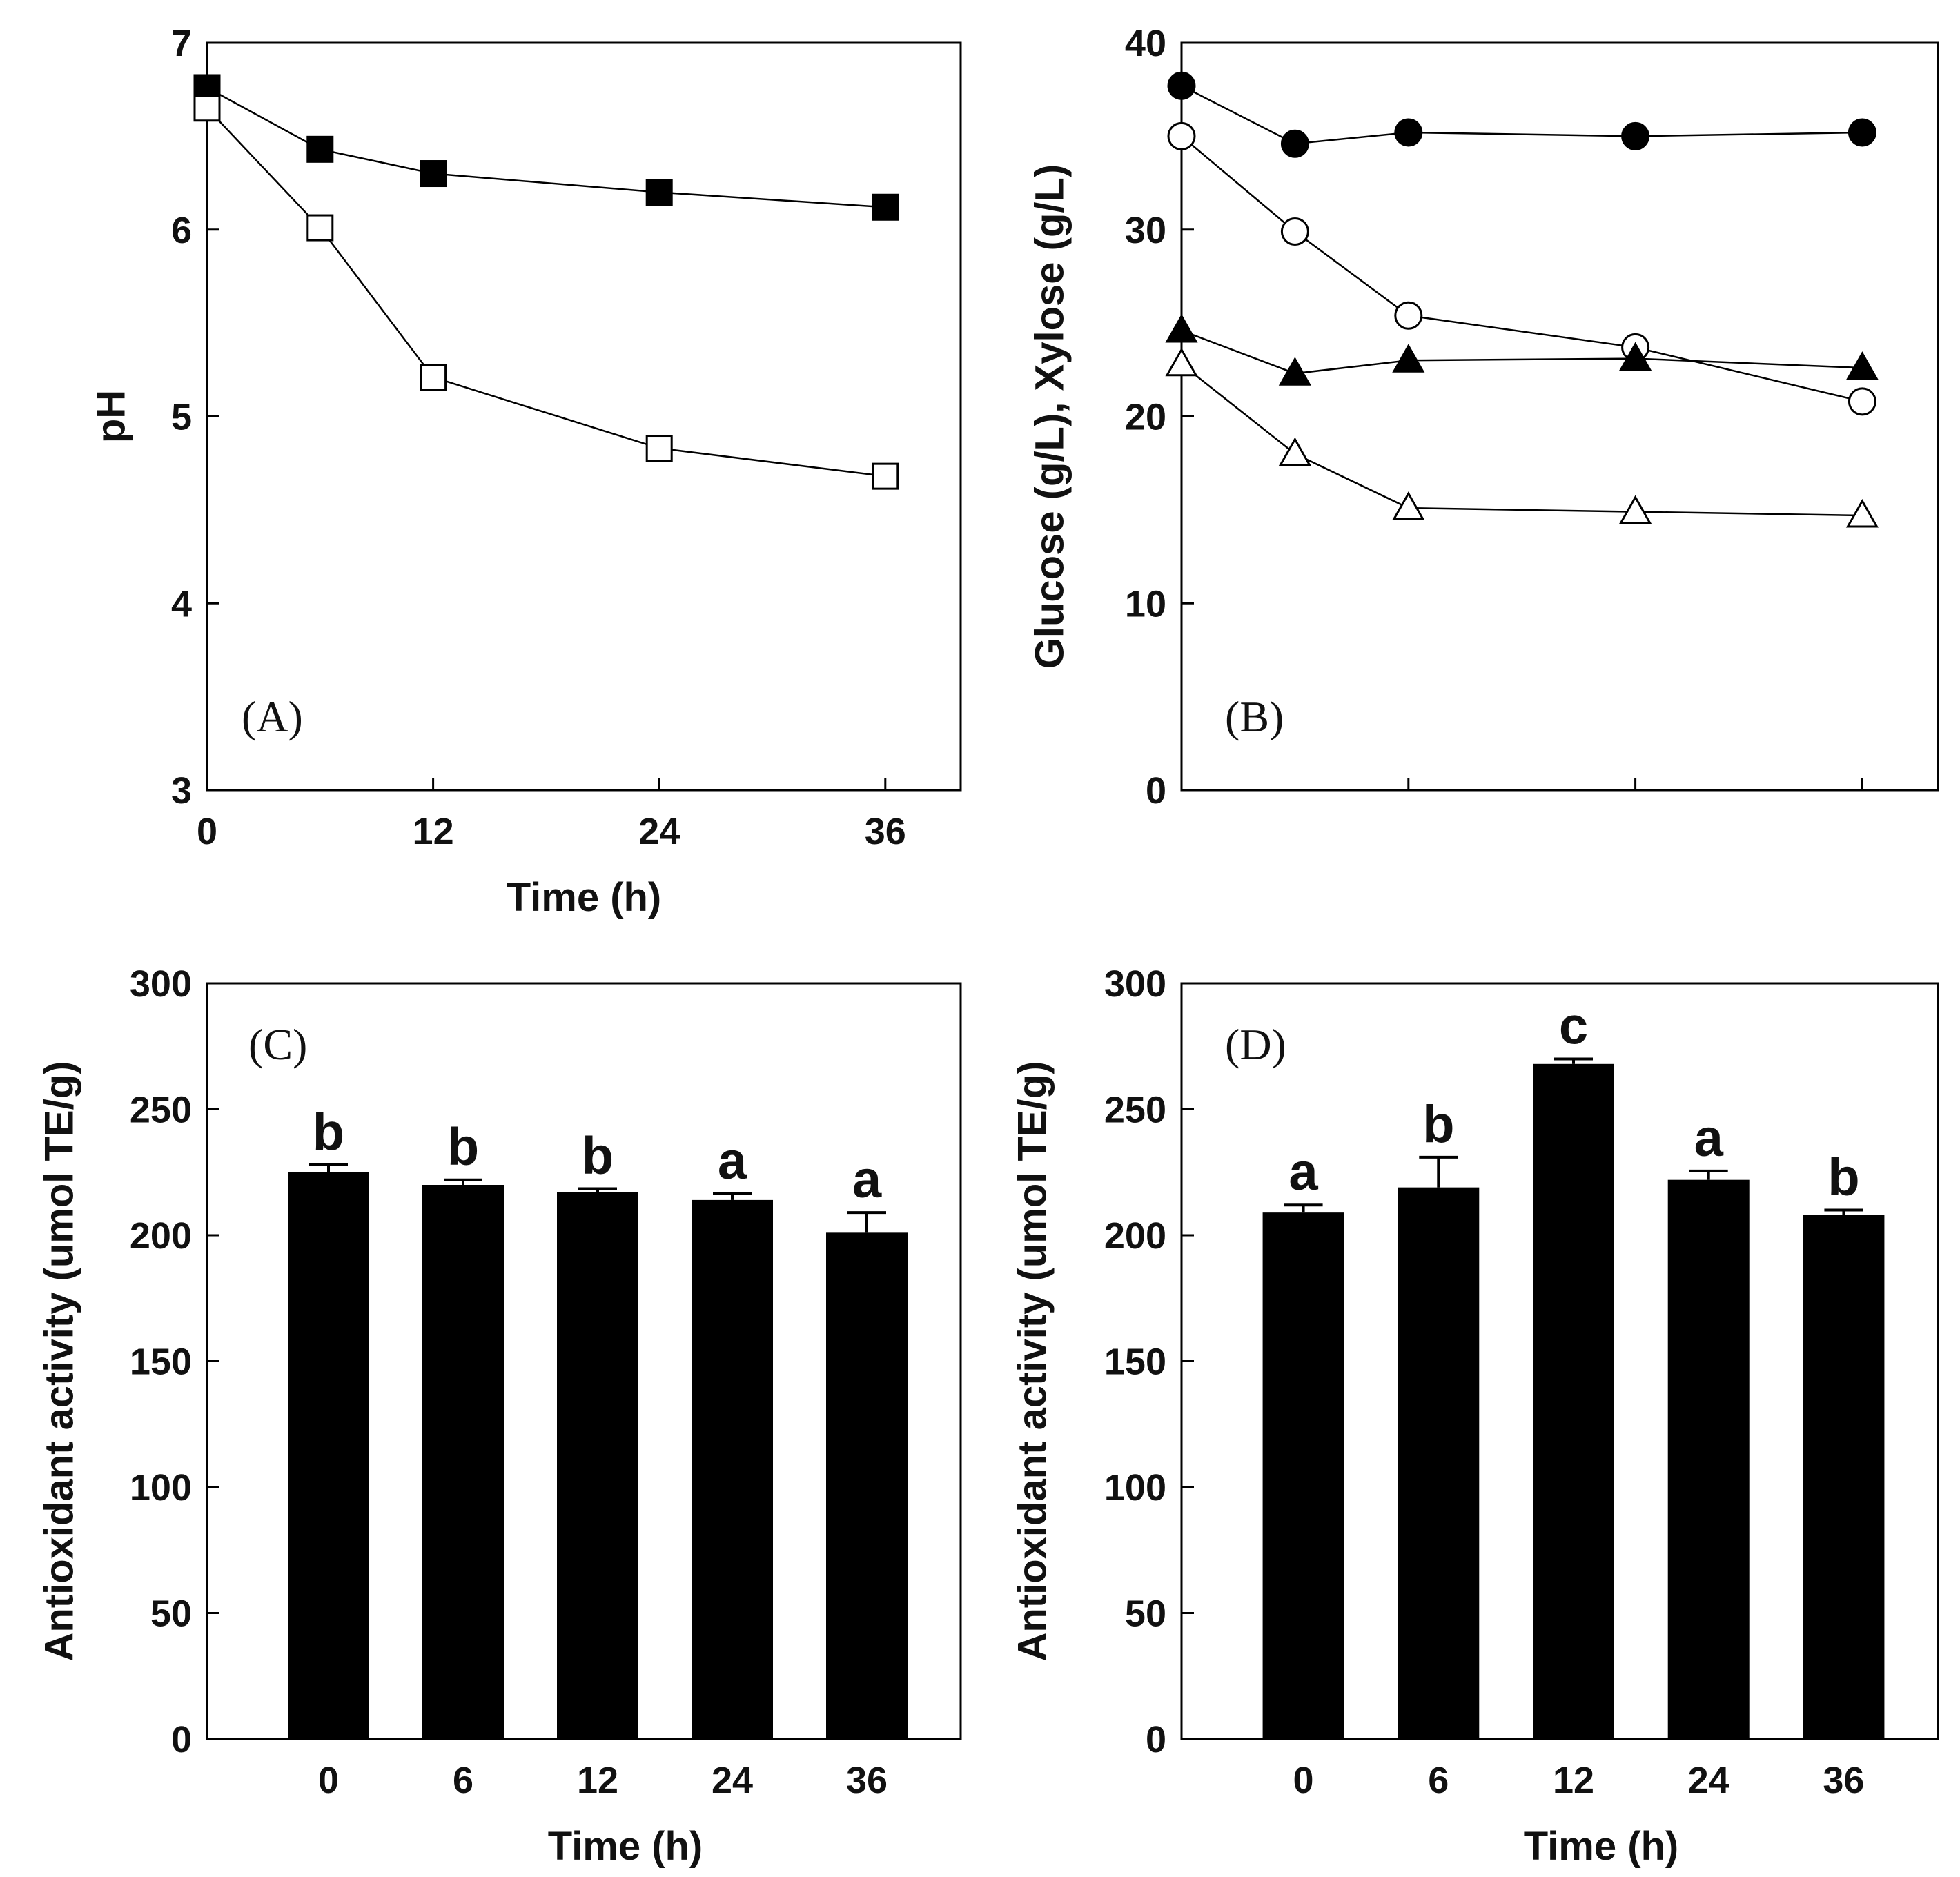  Describe the element at coordinates (885, 831) in the screenshot. I see `x-tick-label: 36` at that location.